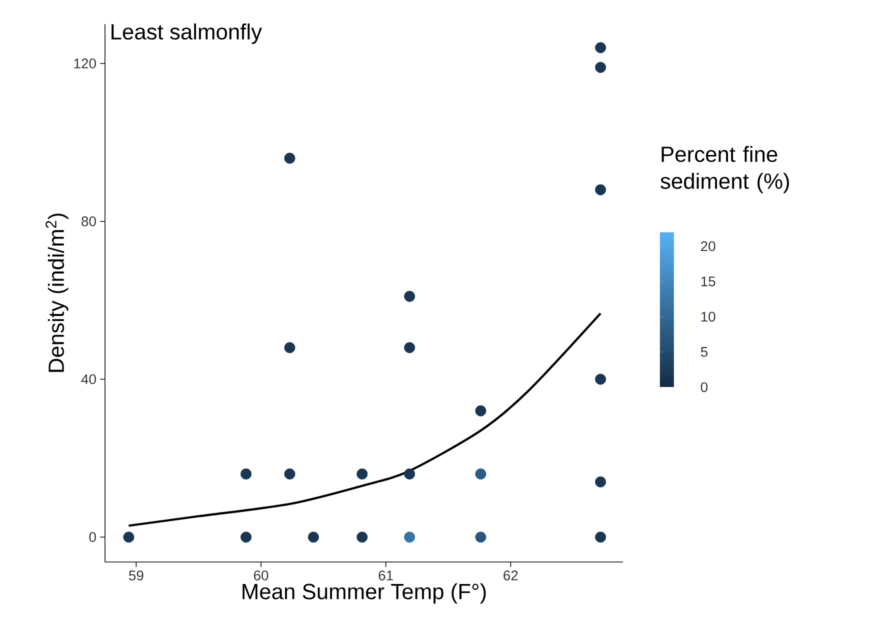  I want to click on x-tick-label: 60, so click(261, 575).